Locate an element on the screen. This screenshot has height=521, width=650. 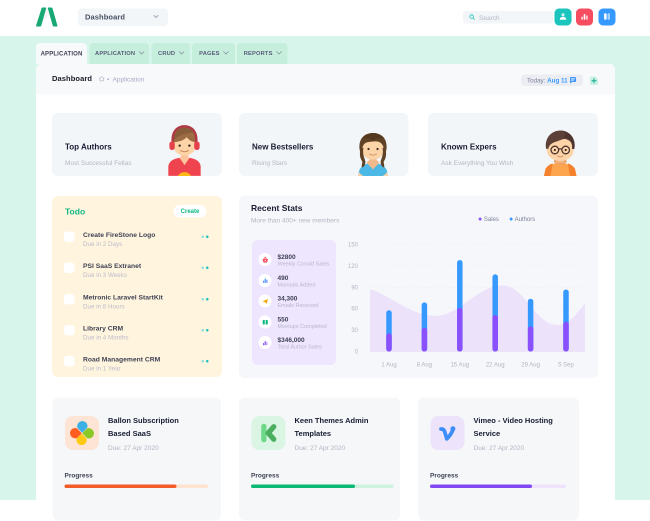
svg-text: 22 Aug is located at coordinates (495, 366).